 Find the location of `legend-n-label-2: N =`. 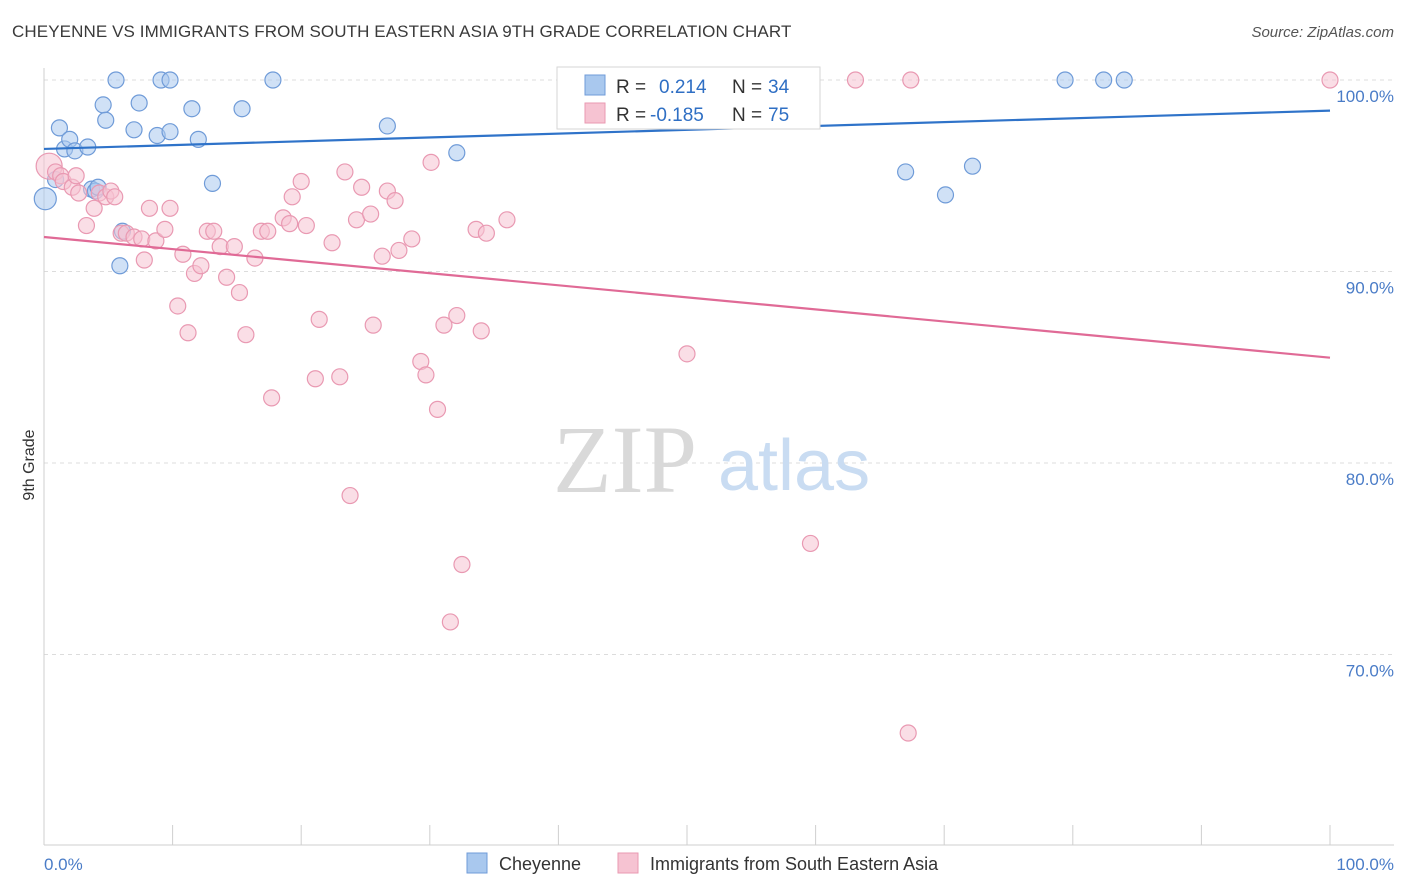

legend-n-label-2: N = is located at coordinates (747, 115).